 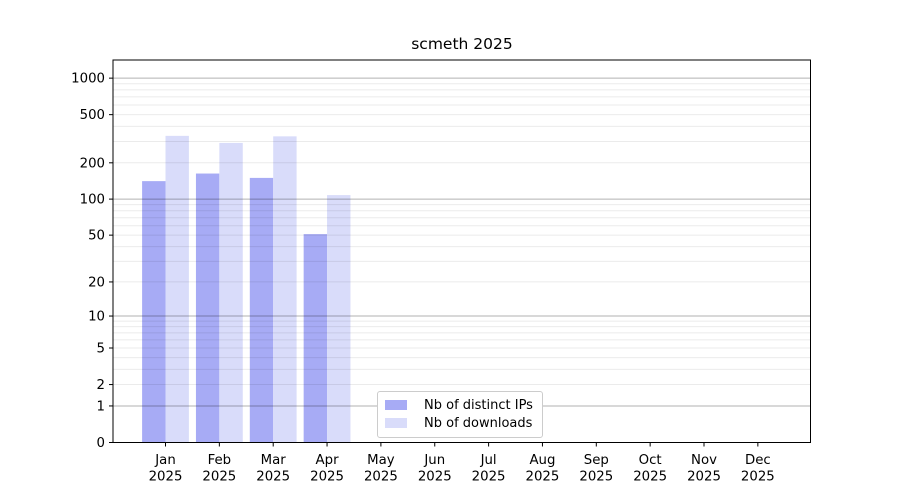 What do you see at coordinates (381, 460) in the screenshot?
I see `x-tick-label-month-may: May` at bounding box center [381, 460].